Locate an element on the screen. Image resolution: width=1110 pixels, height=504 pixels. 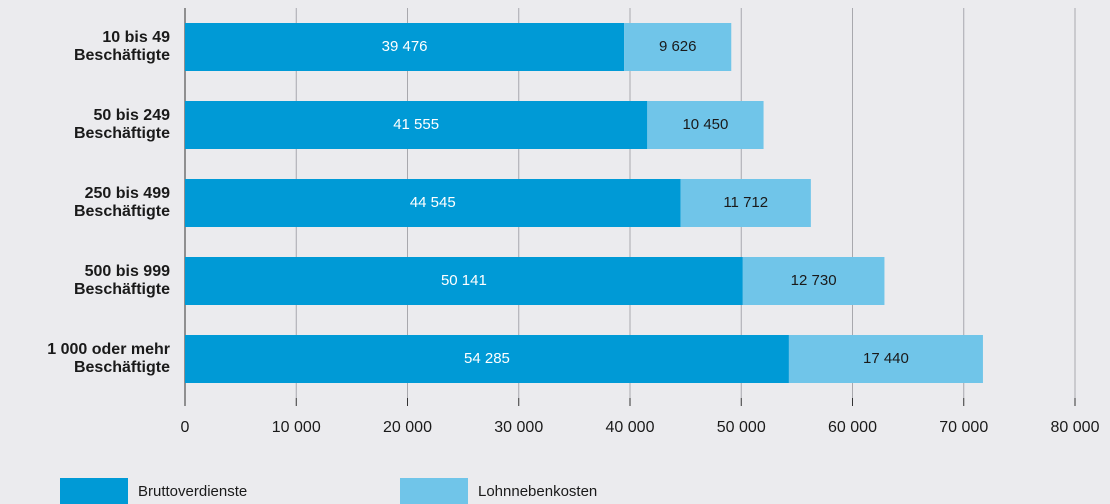
category-label: 500 bis 999 is located at coordinates (128, 271).